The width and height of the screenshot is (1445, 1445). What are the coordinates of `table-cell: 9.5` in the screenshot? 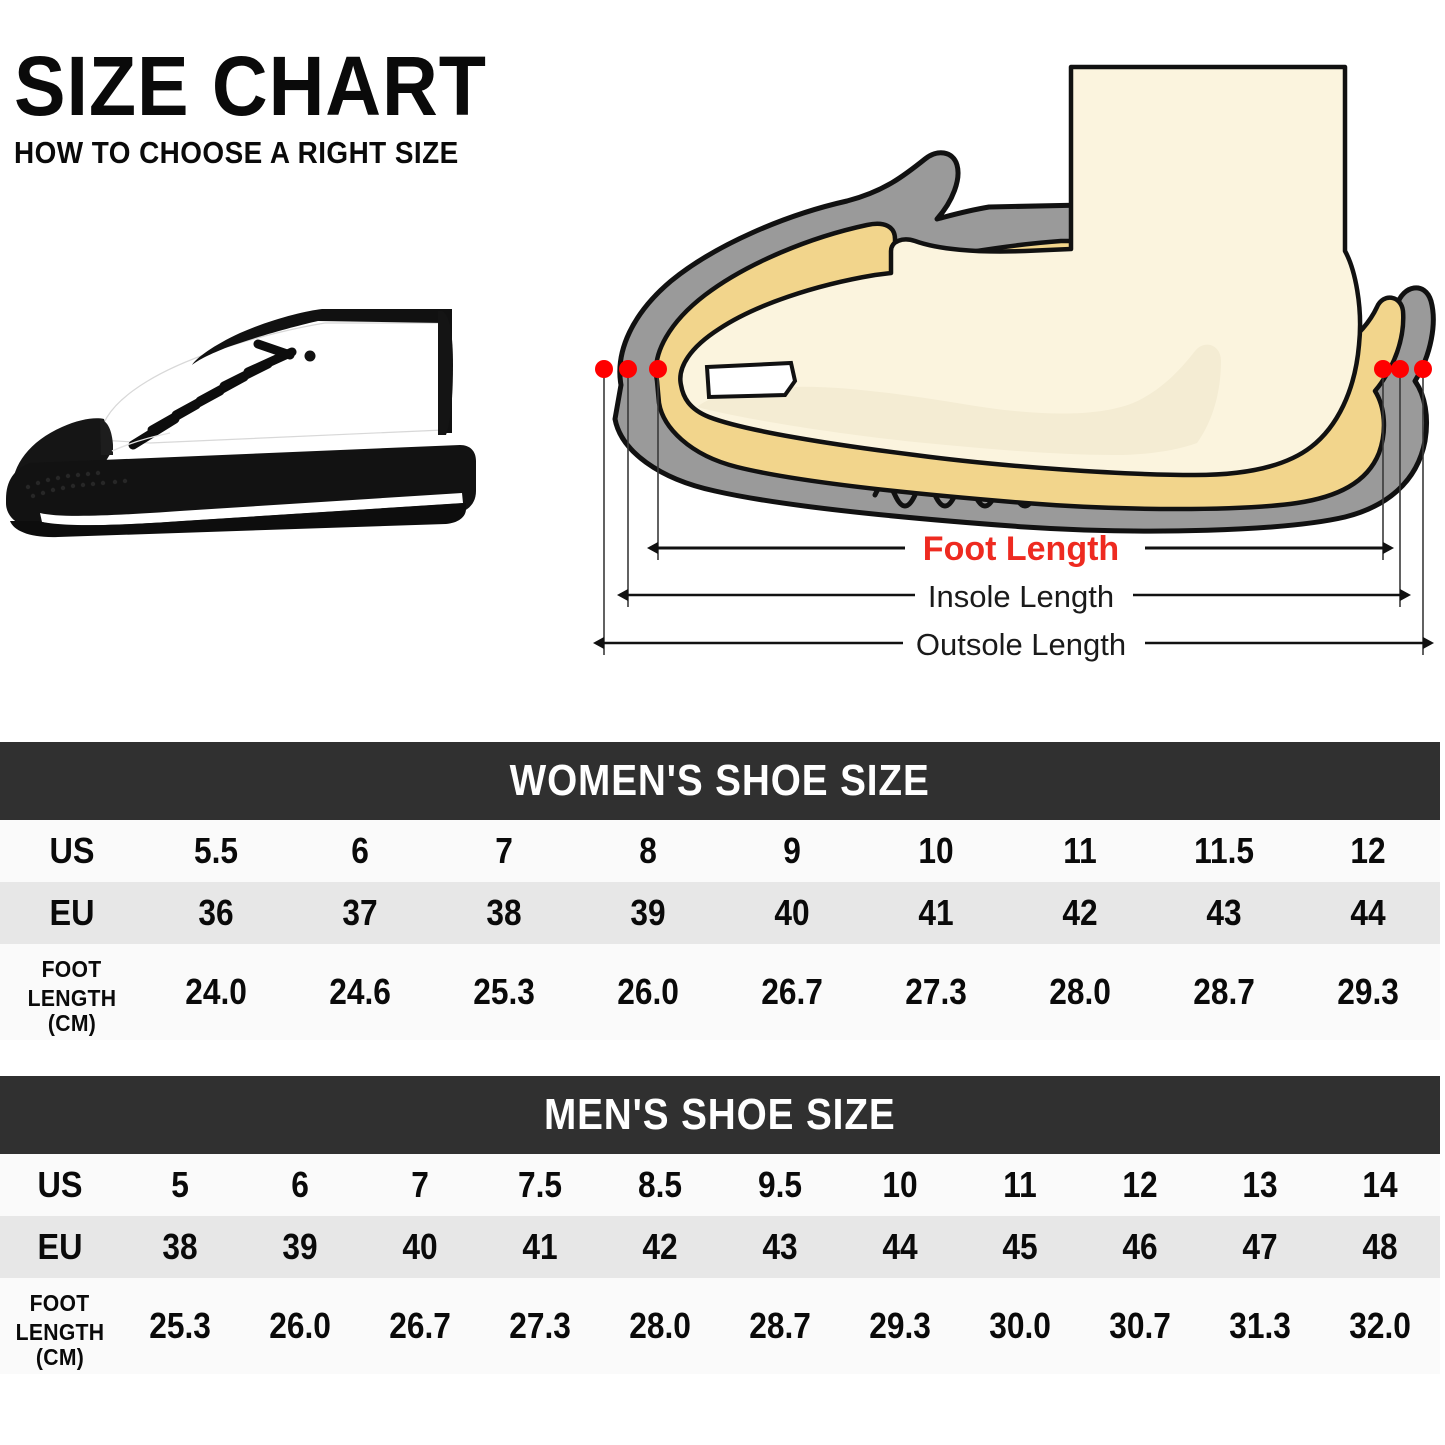 It's located at (780, 1185).